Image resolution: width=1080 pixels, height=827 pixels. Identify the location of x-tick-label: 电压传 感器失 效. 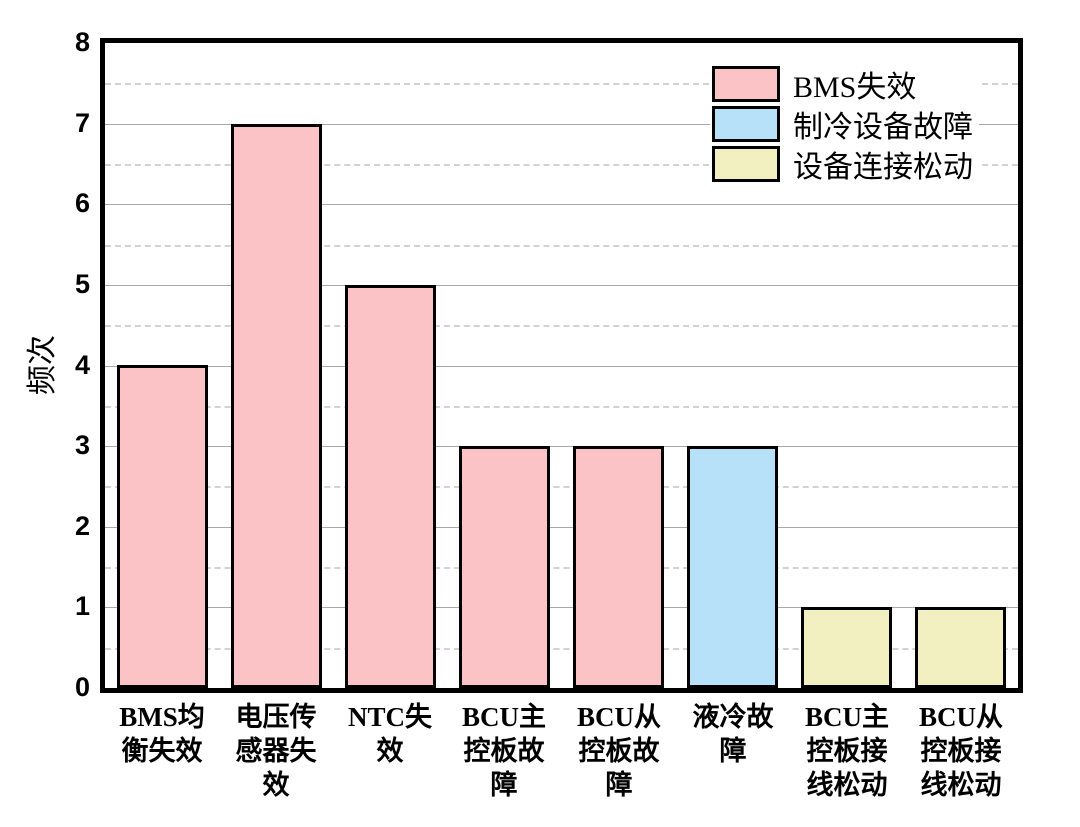
(276, 751).